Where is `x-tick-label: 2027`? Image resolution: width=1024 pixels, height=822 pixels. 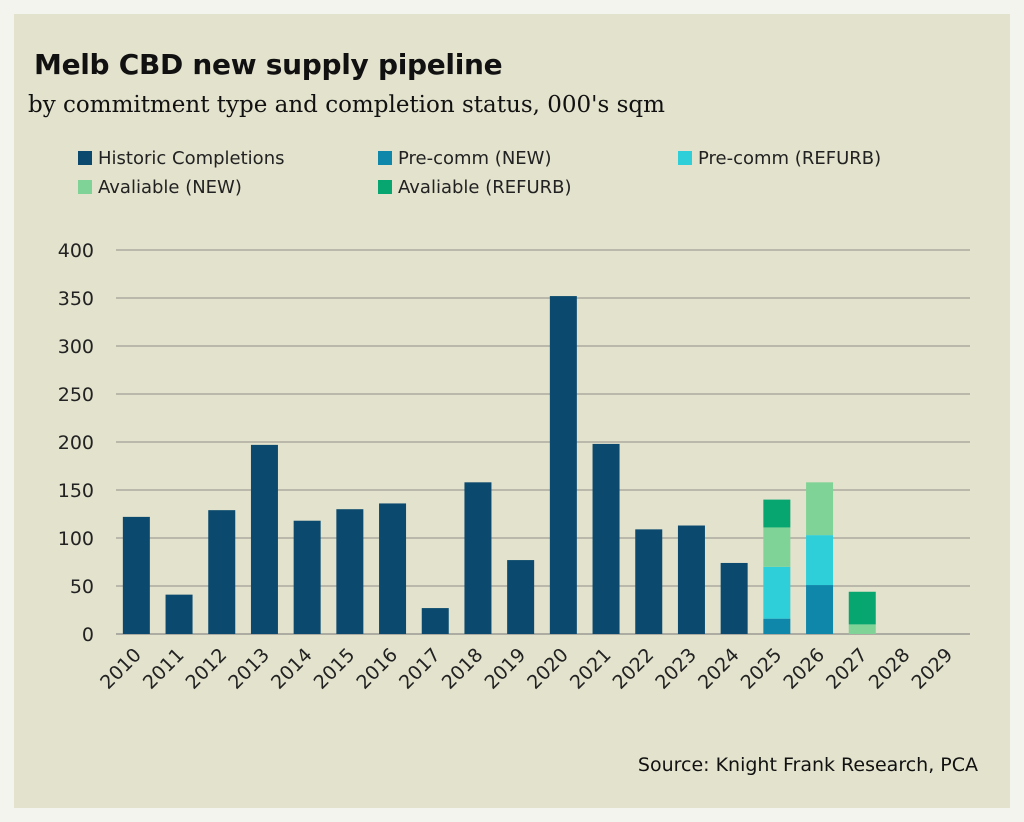 x-tick-label: 2027 is located at coordinates (847, 669).